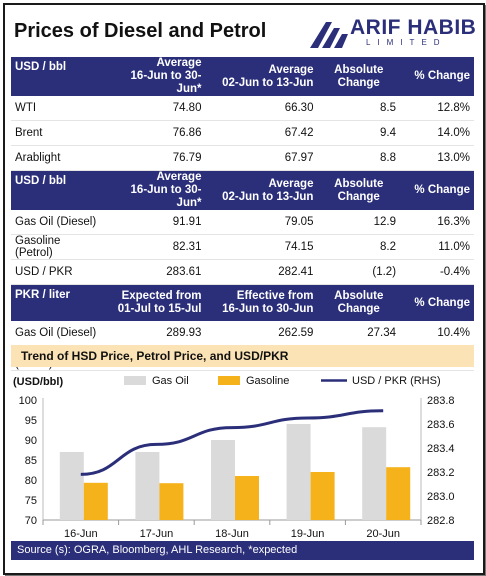  Describe the element at coordinates (261, 247) in the screenshot. I see `table-cell: 74.15` at that location.